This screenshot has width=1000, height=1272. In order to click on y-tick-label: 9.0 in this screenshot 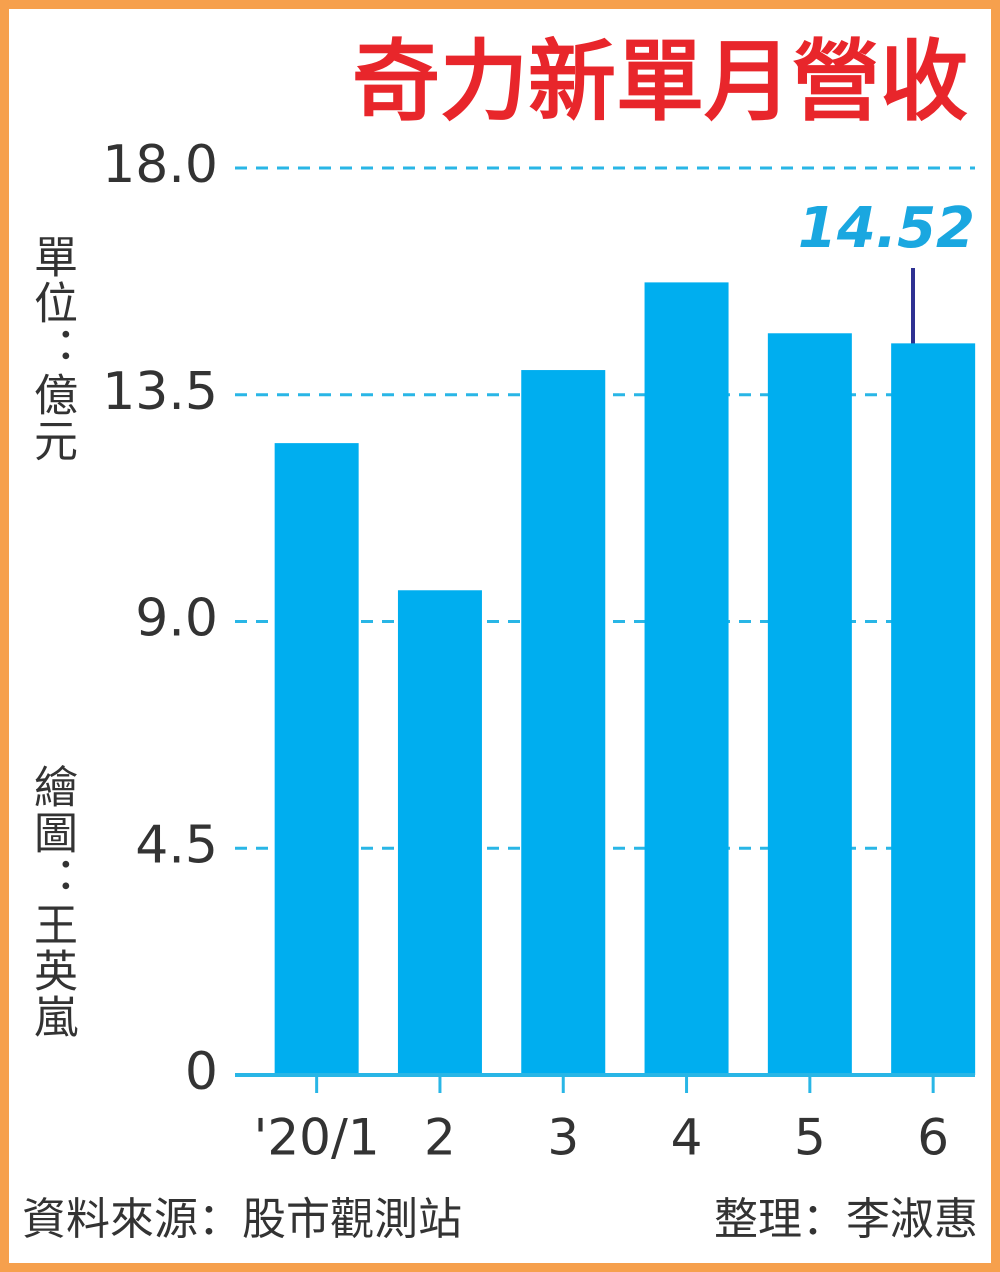, I will do `click(176, 619)`.